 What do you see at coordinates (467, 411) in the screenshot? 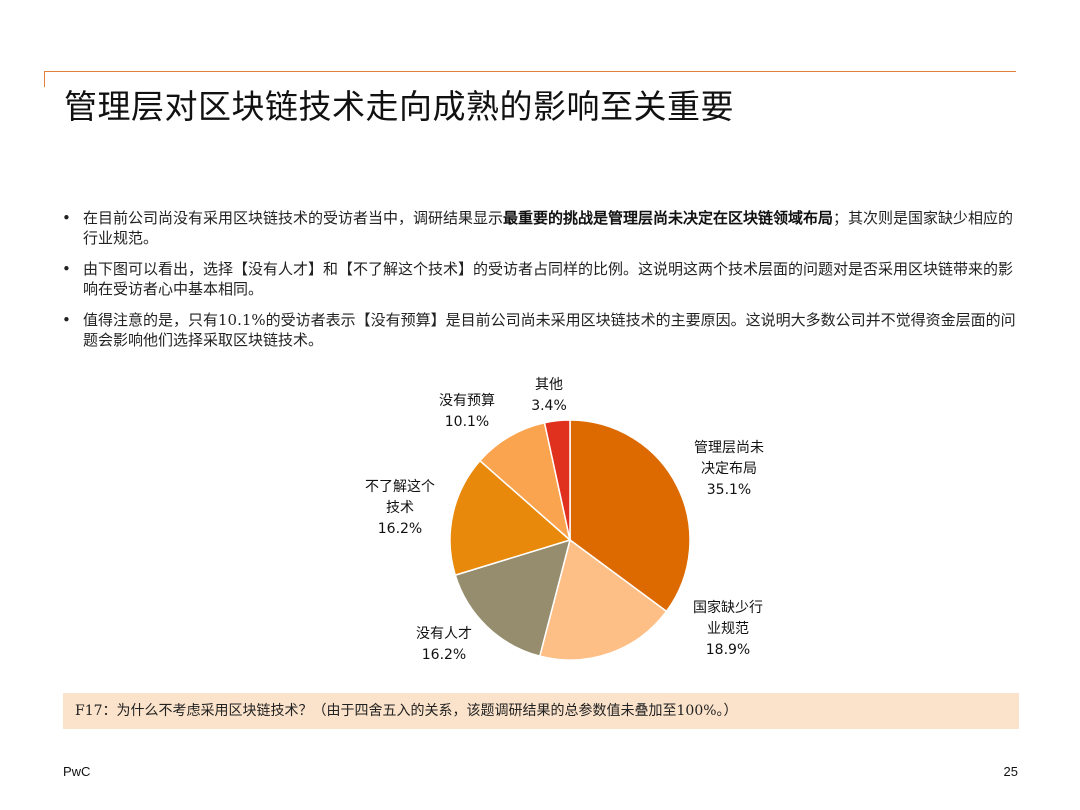
I see `slice-label: 没有预算 10.1%` at bounding box center [467, 411].